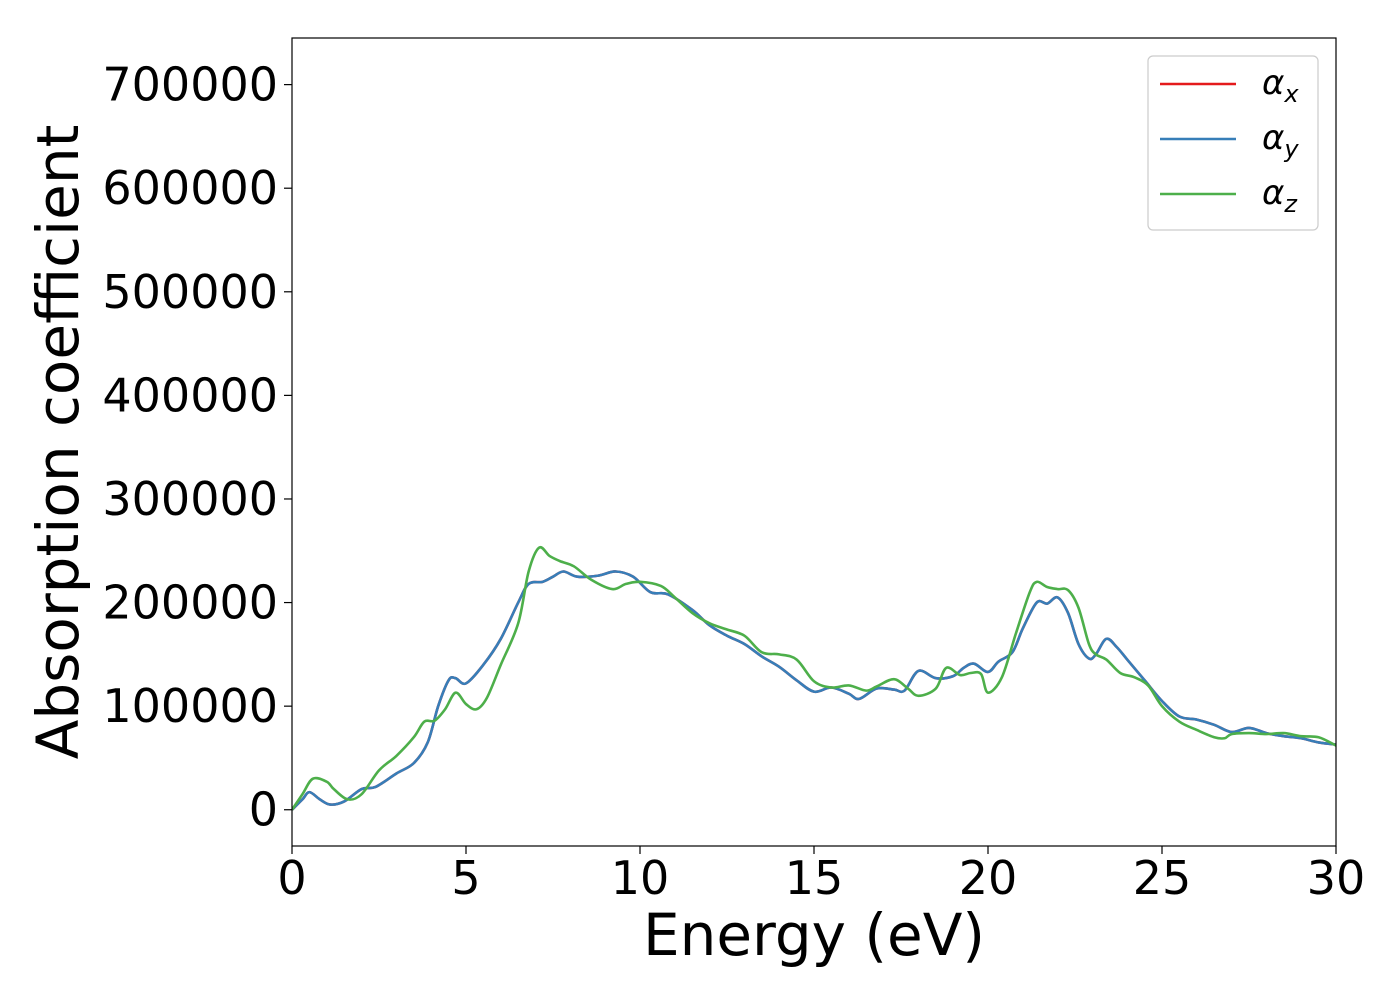 The width and height of the screenshot is (1400, 1004). I want to click on x-tick-label: 20, so click(988, 878).